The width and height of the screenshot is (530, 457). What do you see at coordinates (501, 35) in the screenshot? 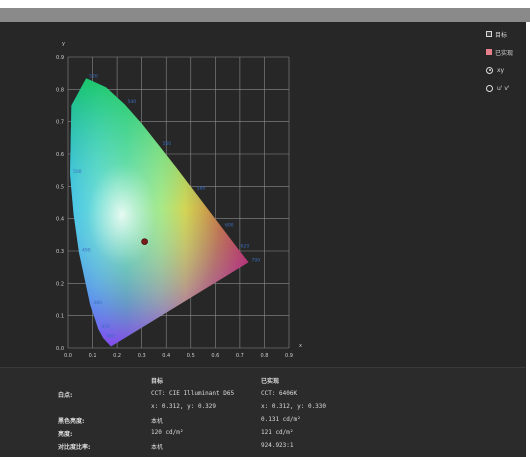
I see `legend-target-label: 目标` at bounding box center [501, 35].